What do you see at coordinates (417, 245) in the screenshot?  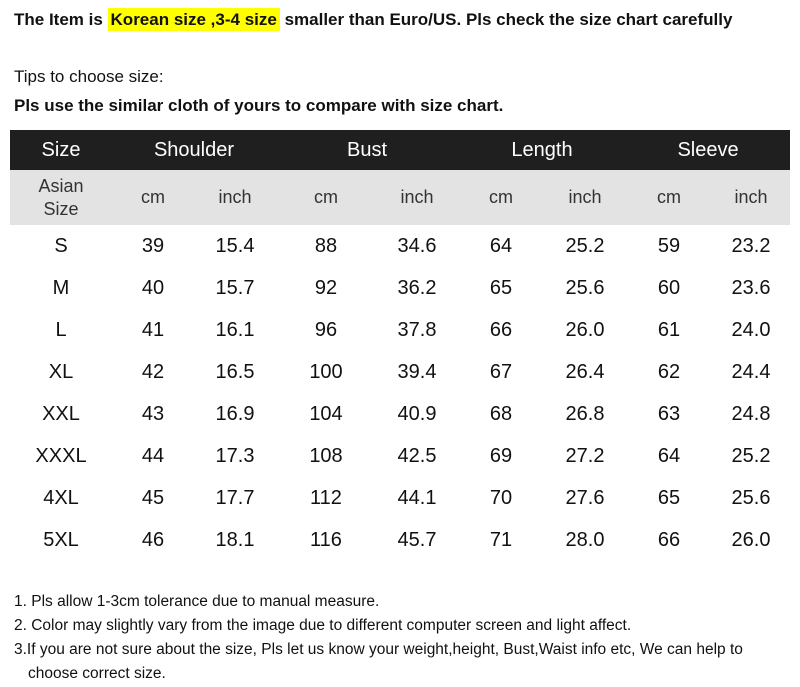 I see `bust-inch-cell: 34.6` at bounding box center [417, 245].